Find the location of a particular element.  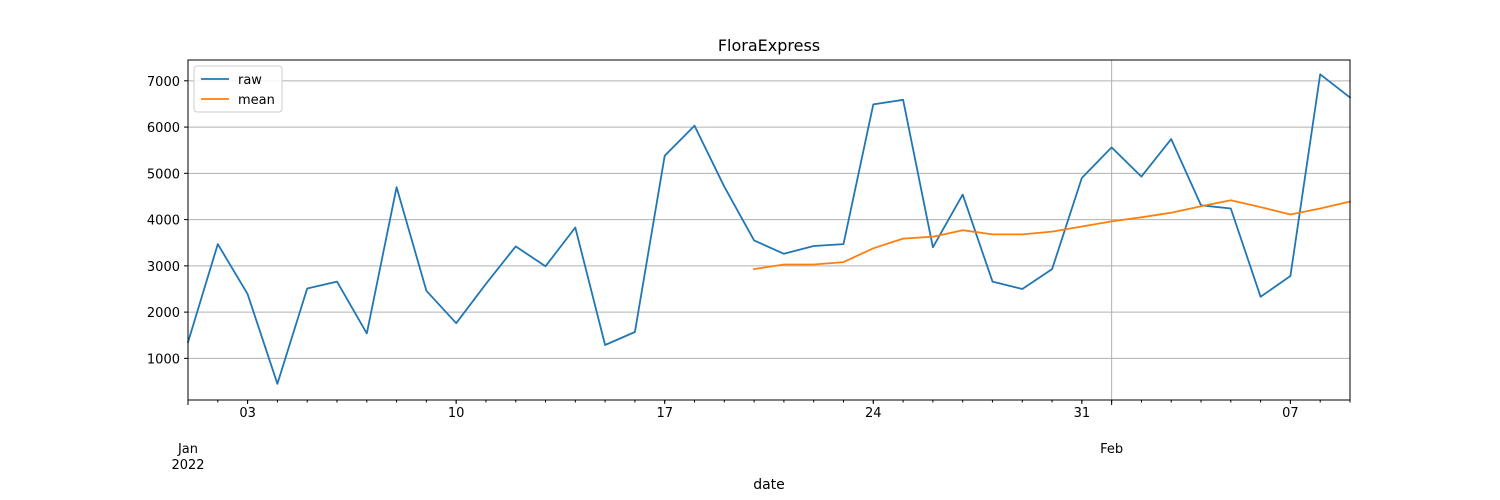

x-major-tick-year-label: 2022 is located at coordinates (187, 465).